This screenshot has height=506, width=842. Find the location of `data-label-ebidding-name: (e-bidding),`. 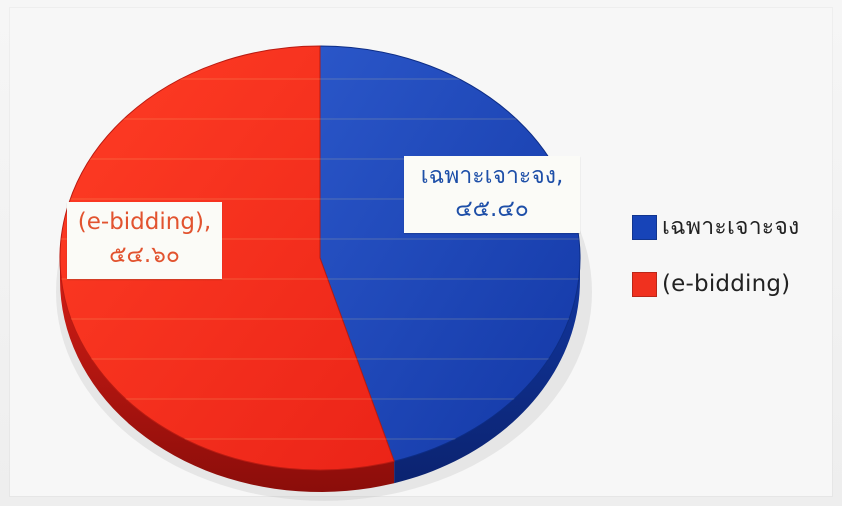

data-label-ebidding-name: (e-bidding), is located at coordinates (144, 222).